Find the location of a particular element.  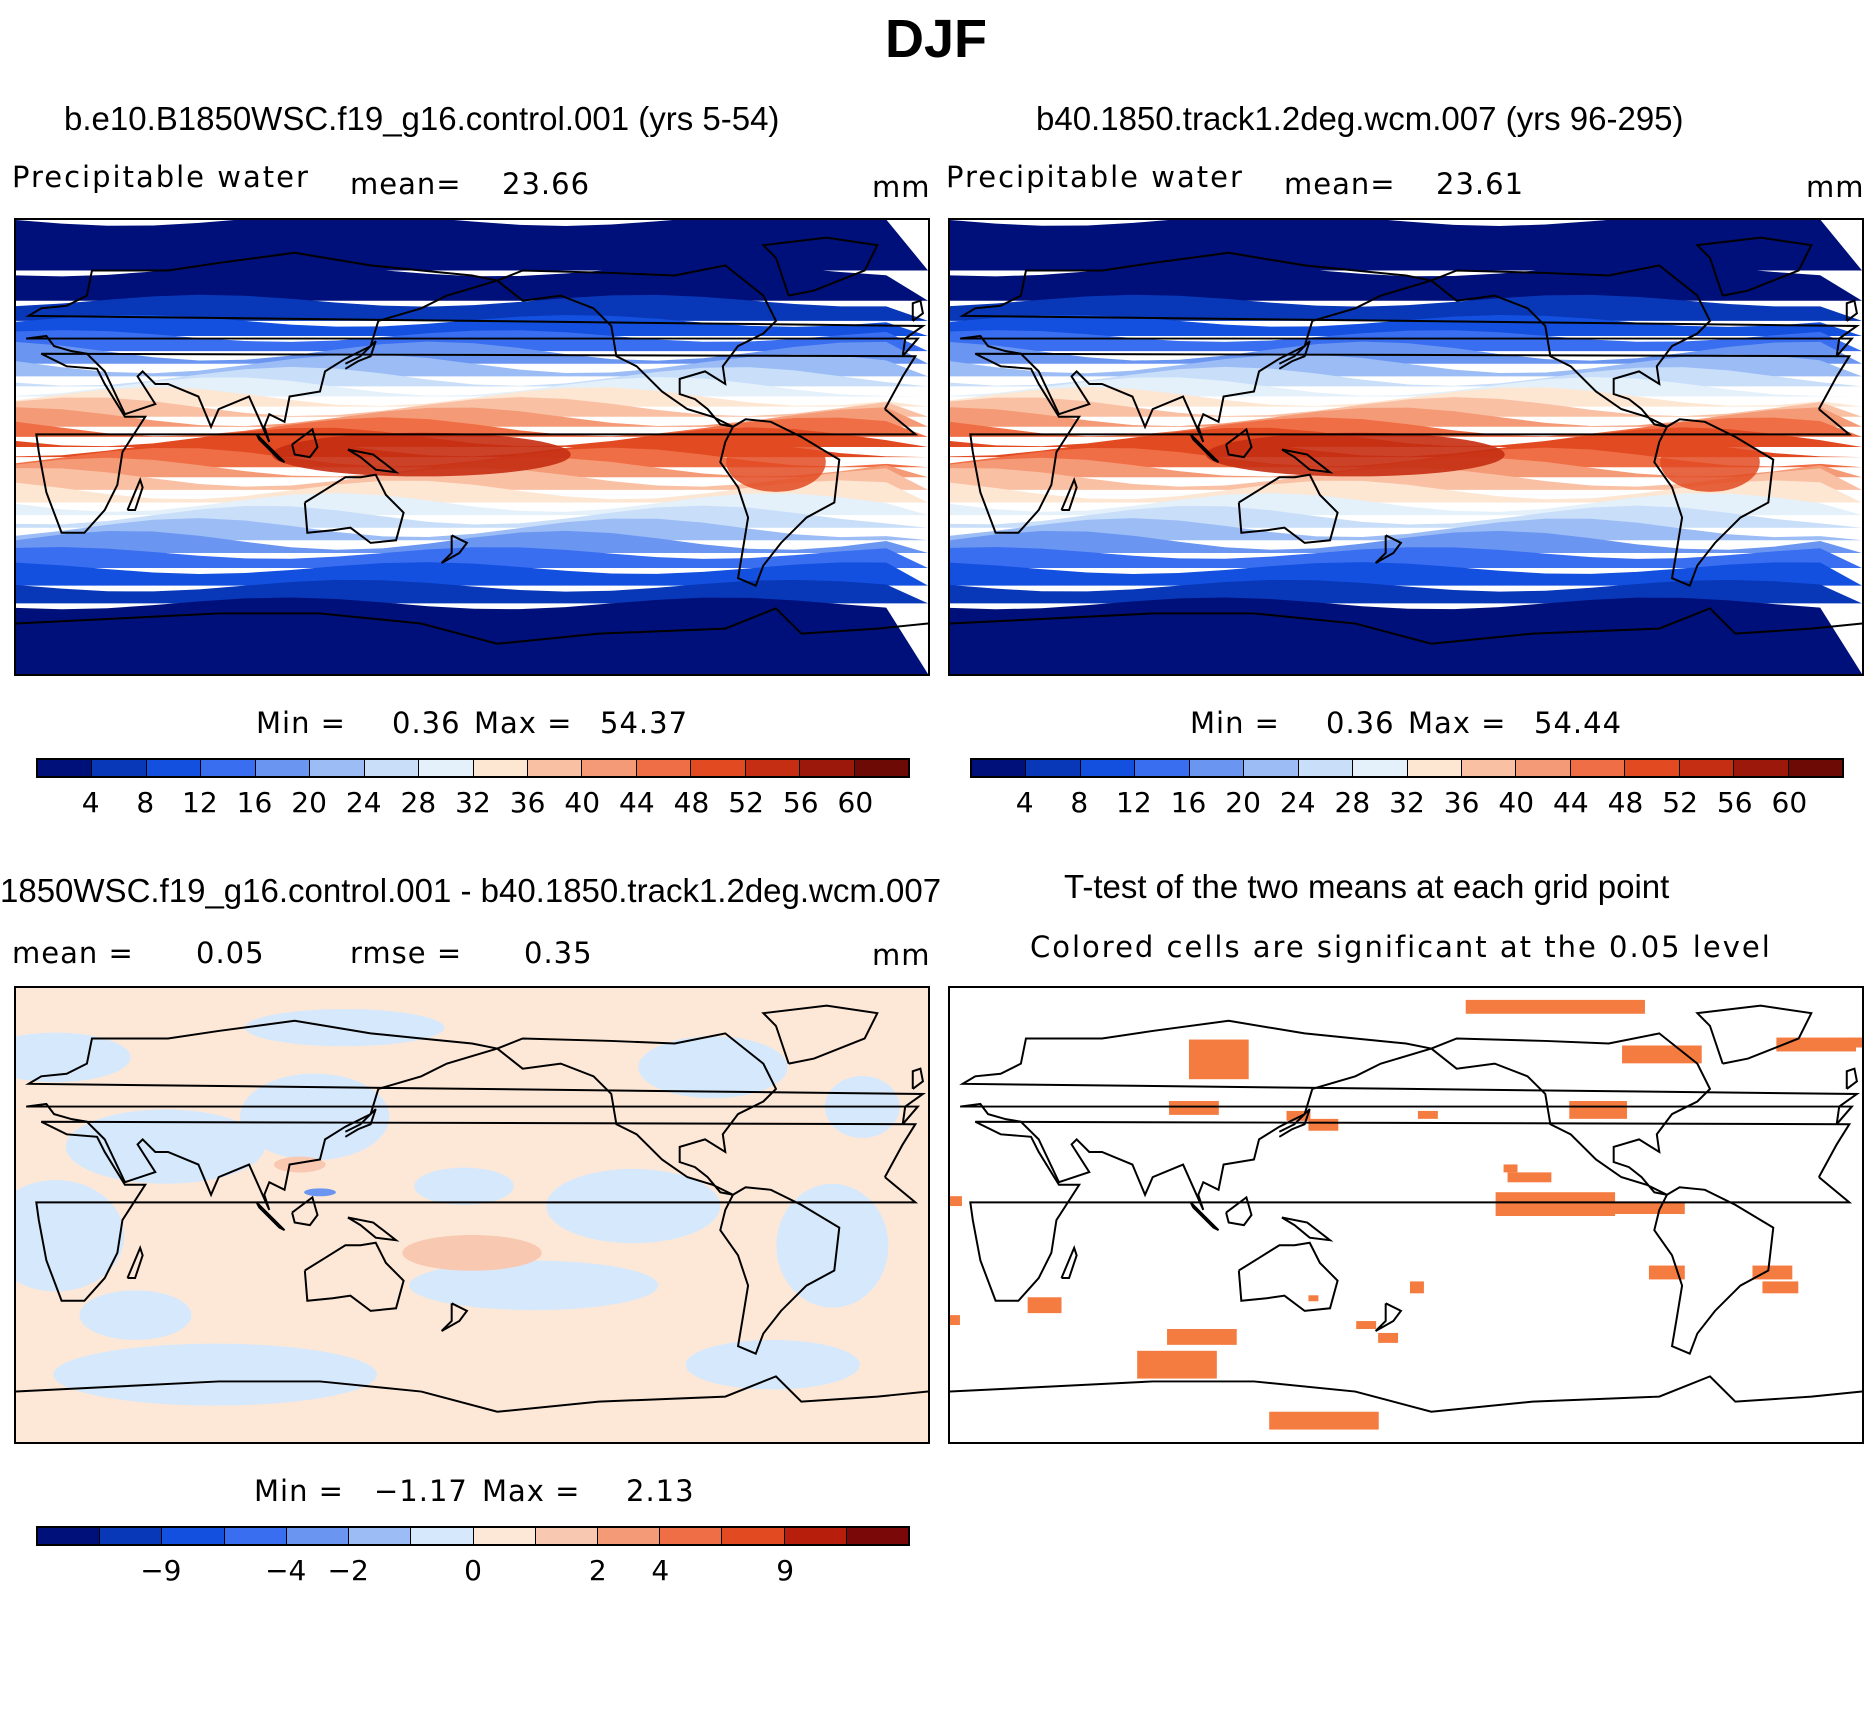

max-value: 54.37 is located at coordinates (644, 723).